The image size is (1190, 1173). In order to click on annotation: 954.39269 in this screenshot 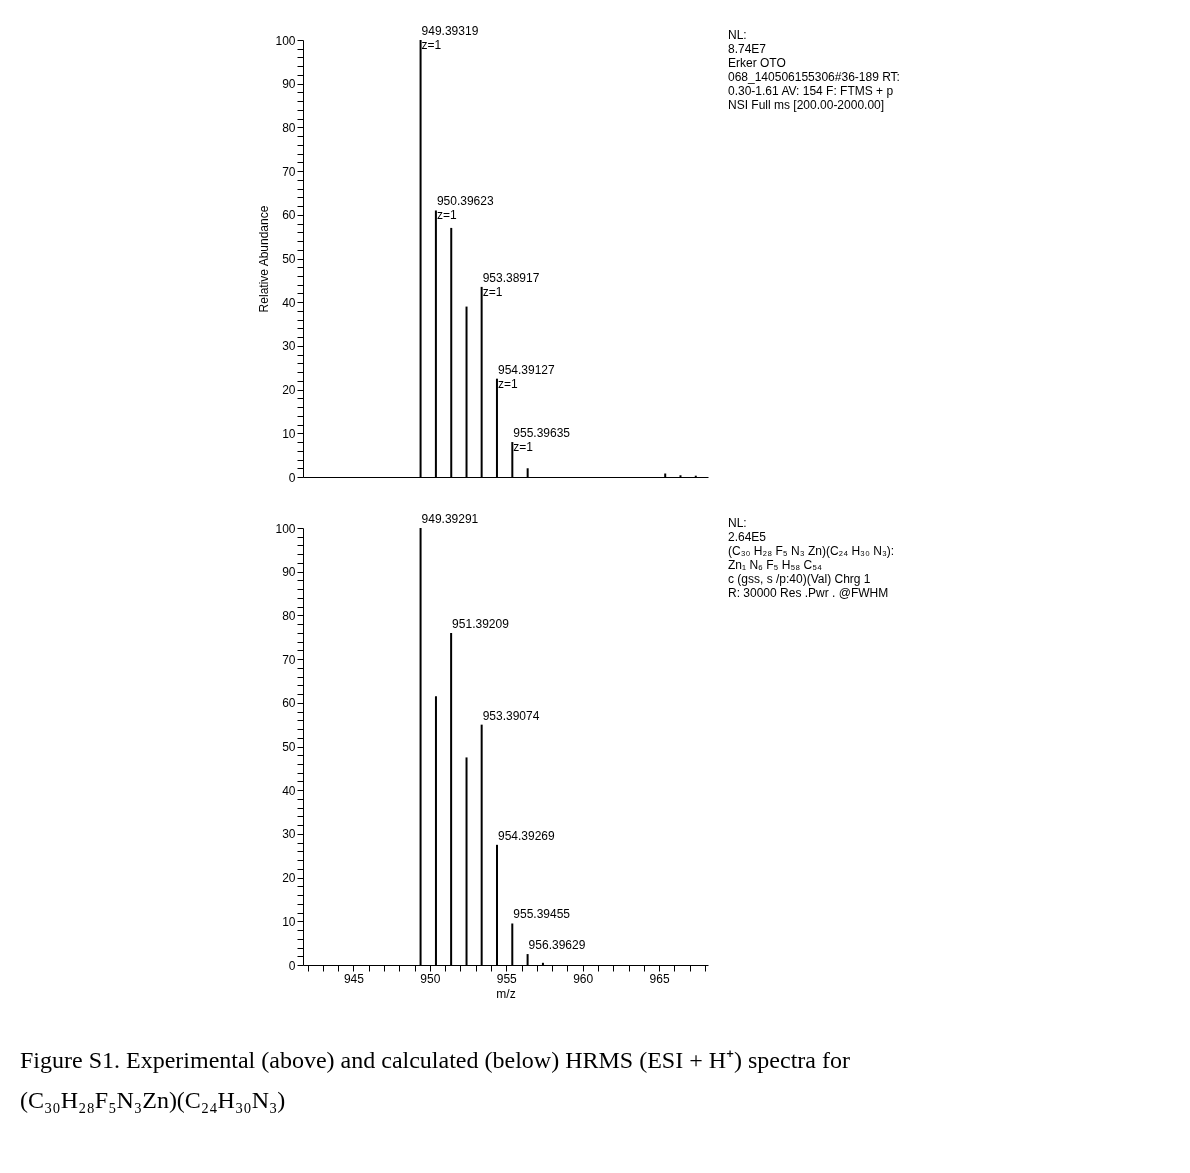, I will do `click(526, 835)`.